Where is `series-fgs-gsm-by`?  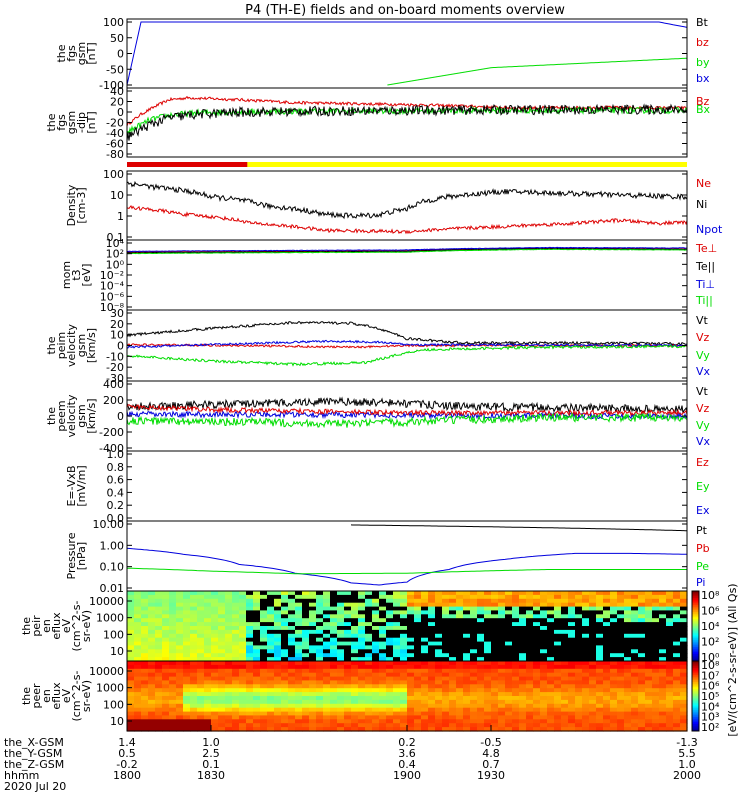
series-fgs-gsm-by is located at coordinates (537, 71).